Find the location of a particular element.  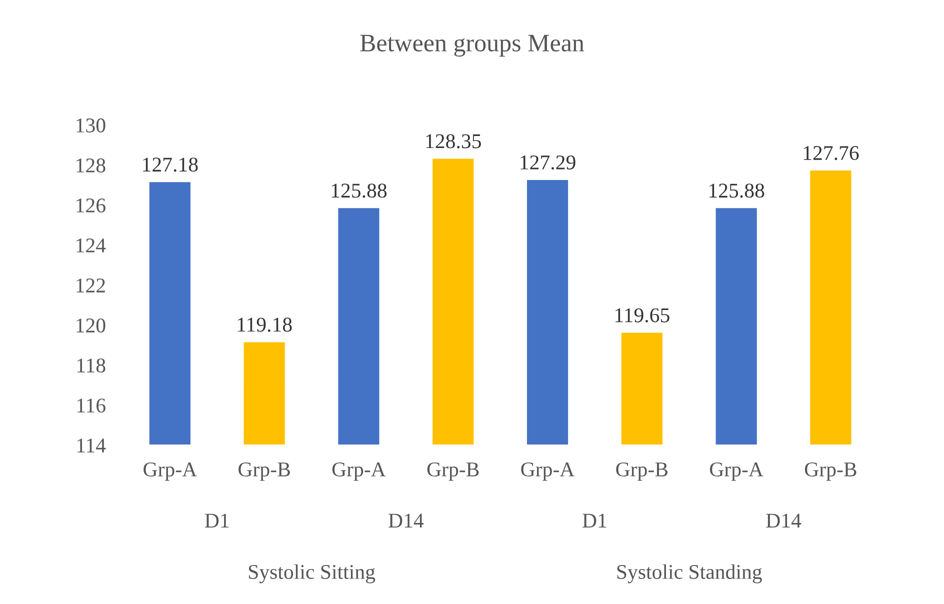

y-tick-label: 114 is located at coordinates (91, 445).